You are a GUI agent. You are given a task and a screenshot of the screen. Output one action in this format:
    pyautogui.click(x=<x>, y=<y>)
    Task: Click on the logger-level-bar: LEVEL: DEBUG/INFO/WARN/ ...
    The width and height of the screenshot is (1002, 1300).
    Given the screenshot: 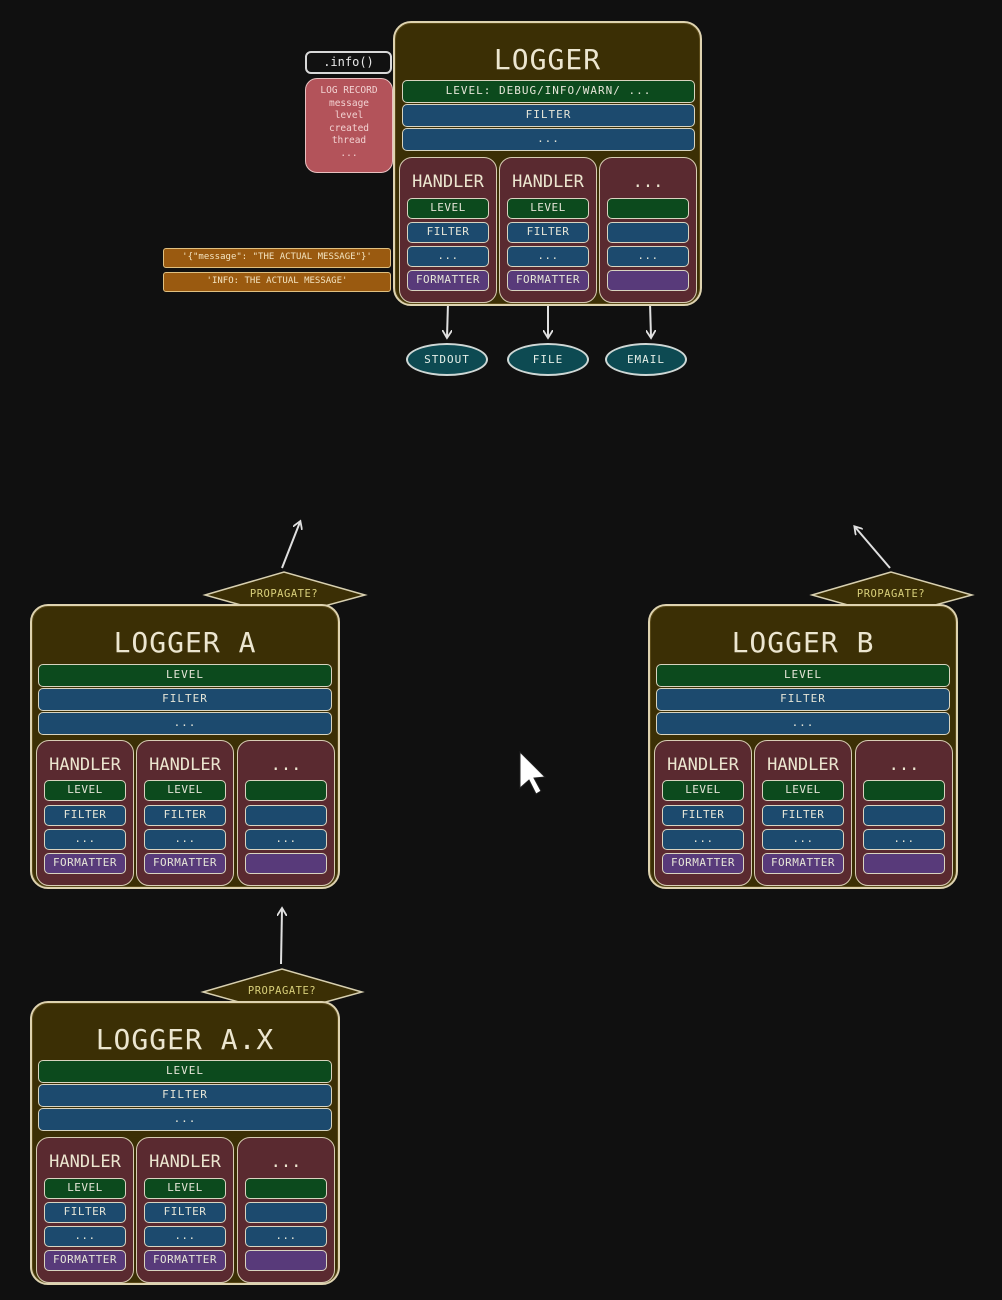 What is the action you would take?
    pyautogui.click(x=548, y=91)
    